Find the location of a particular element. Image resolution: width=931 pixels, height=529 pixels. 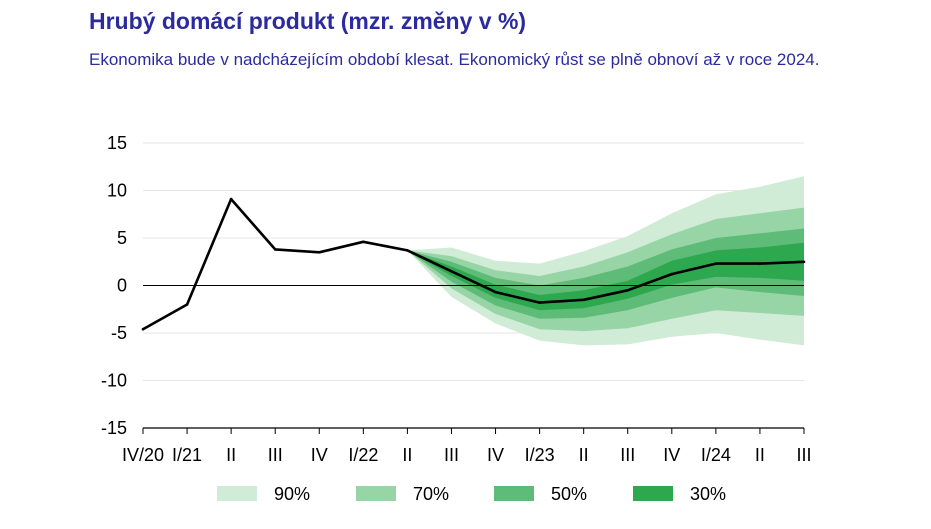

fan-bands is located at coordinates (605, 261).